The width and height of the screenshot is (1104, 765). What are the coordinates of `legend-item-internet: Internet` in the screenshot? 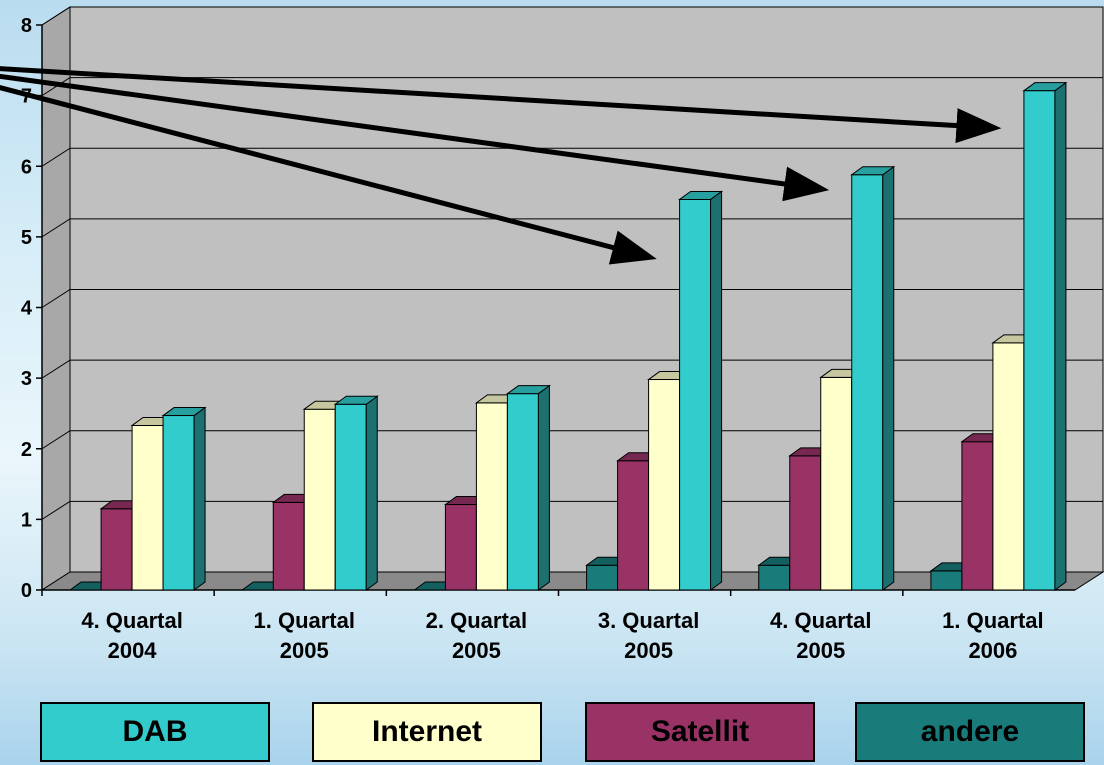 It's located at (427, 732).